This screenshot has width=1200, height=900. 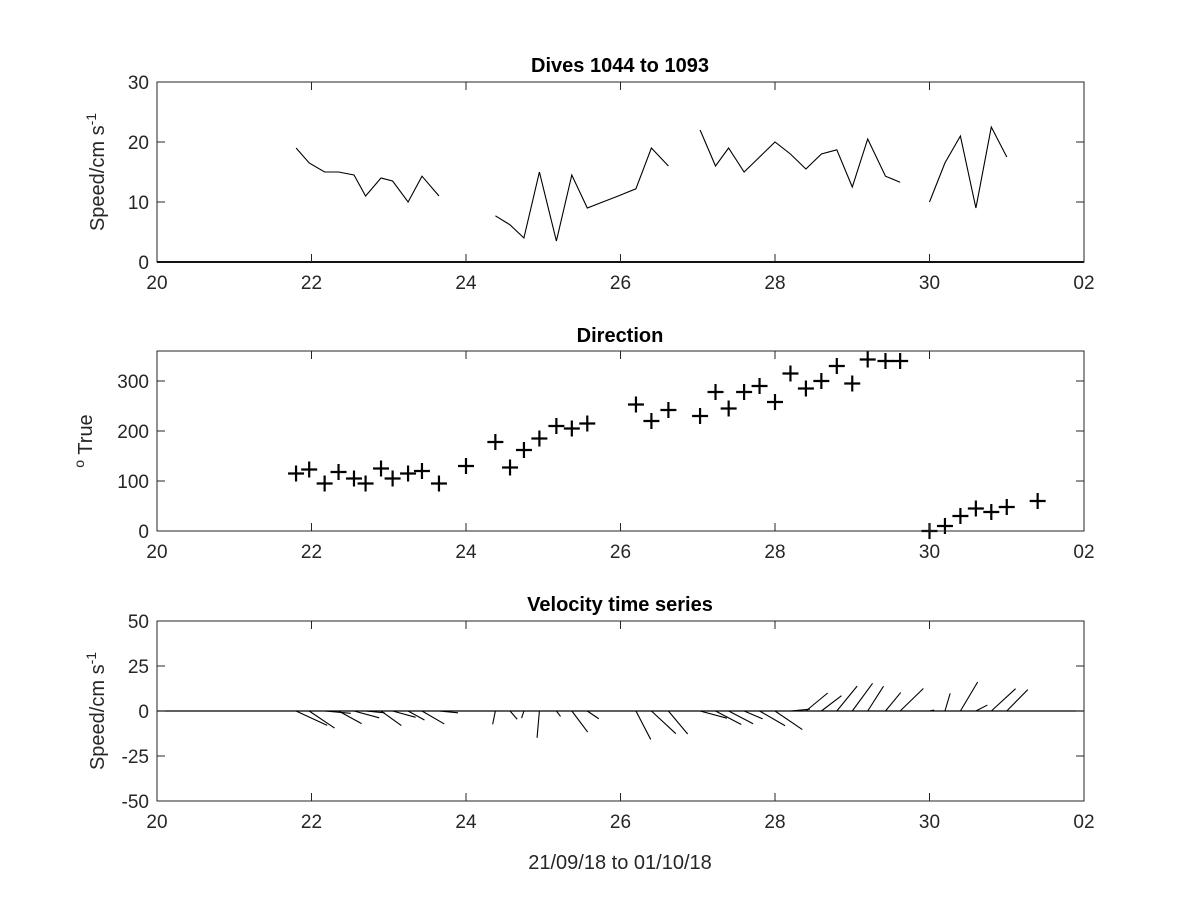 I want to click on direction-y-axis-label: o True, so click(x=84, y=440).